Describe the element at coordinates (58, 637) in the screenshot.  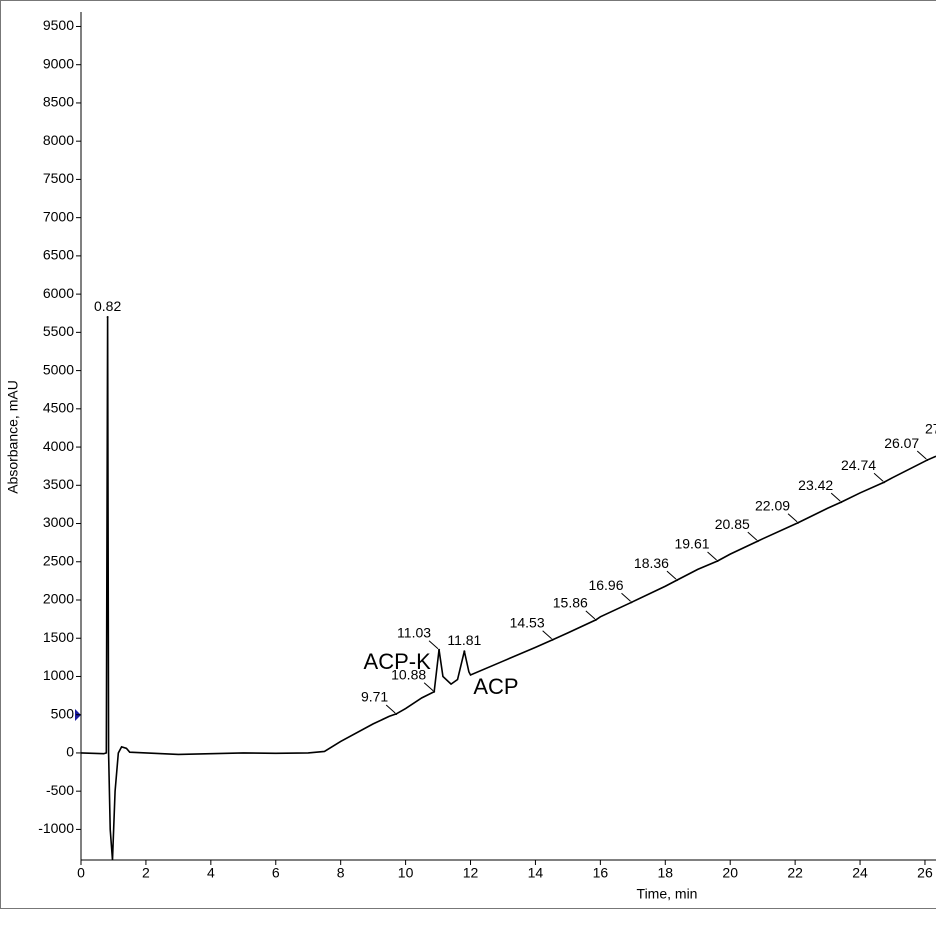
I see `y-tick-label: 1500` at that location.